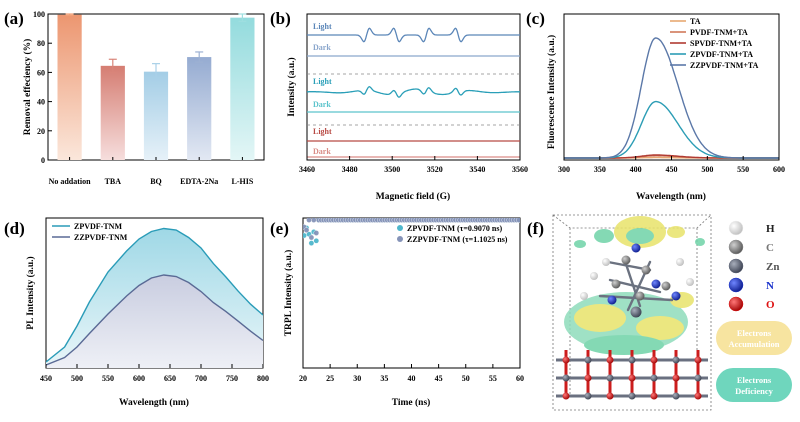 This screenshot has width=800, height=422. I want to click on panel-d-xtick-label: 700, so click(201, 378).